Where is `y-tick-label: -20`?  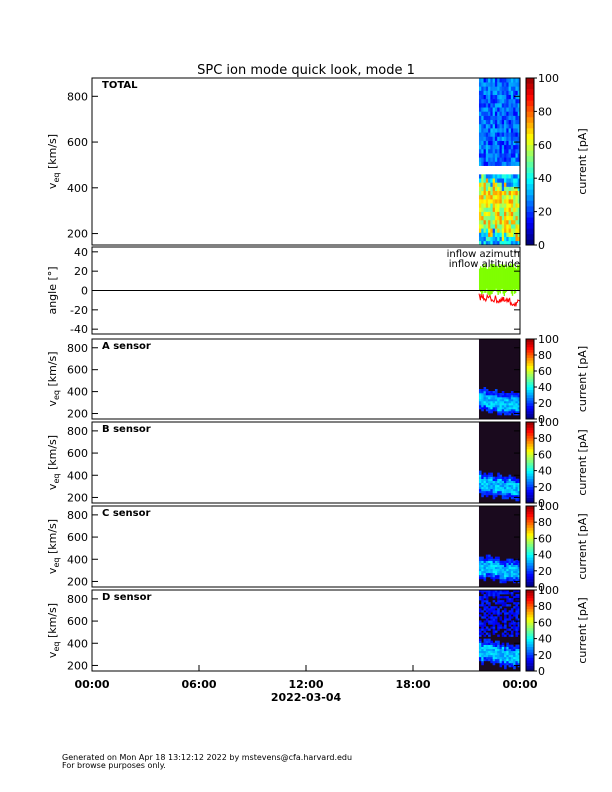
y-tick-label: -20 is located at coordinates (79, 310).